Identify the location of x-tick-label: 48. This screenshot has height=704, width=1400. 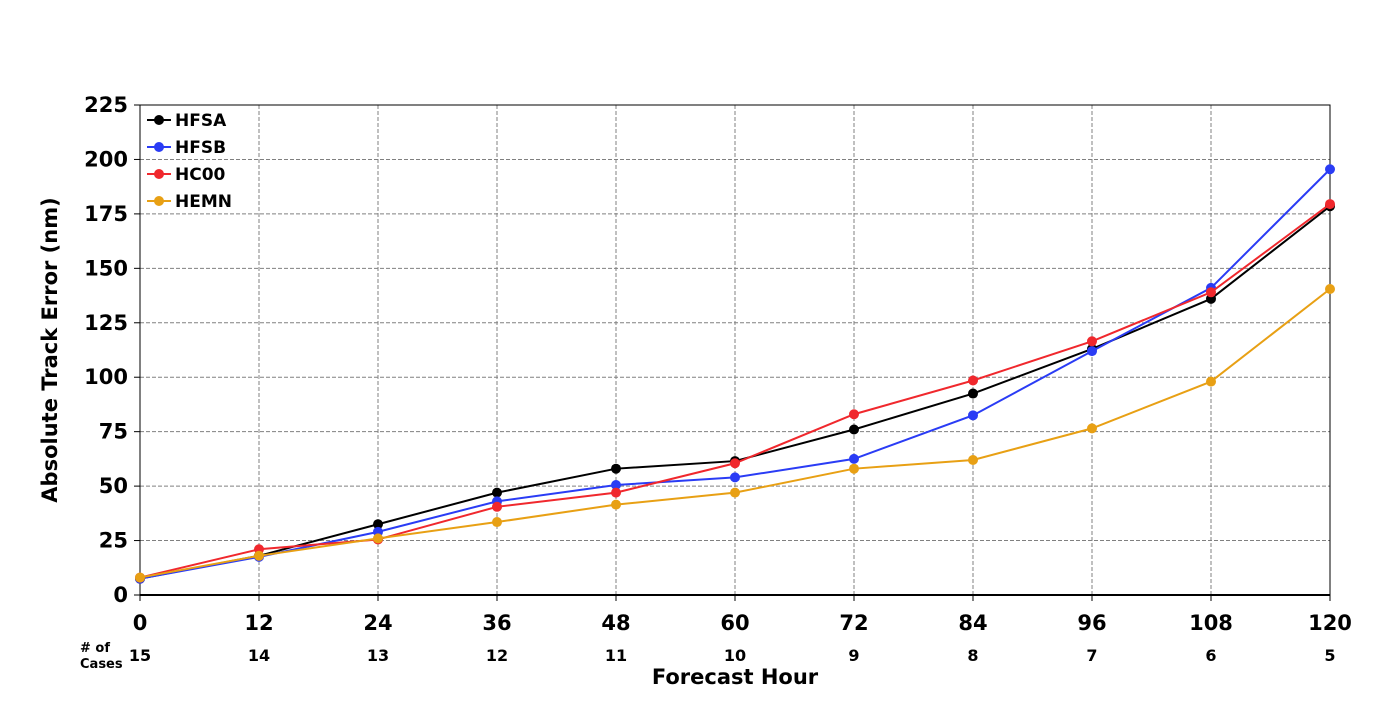
(615, 623).